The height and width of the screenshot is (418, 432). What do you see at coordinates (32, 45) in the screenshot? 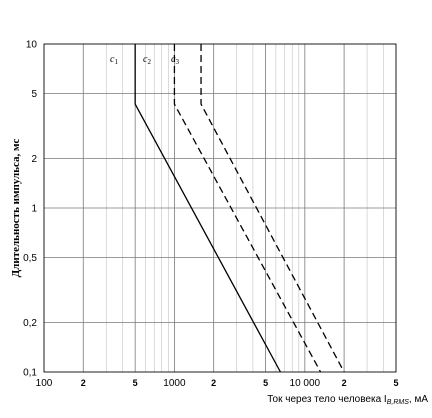
I see `y-tick-label: 10` at bounding box center [32, 45].